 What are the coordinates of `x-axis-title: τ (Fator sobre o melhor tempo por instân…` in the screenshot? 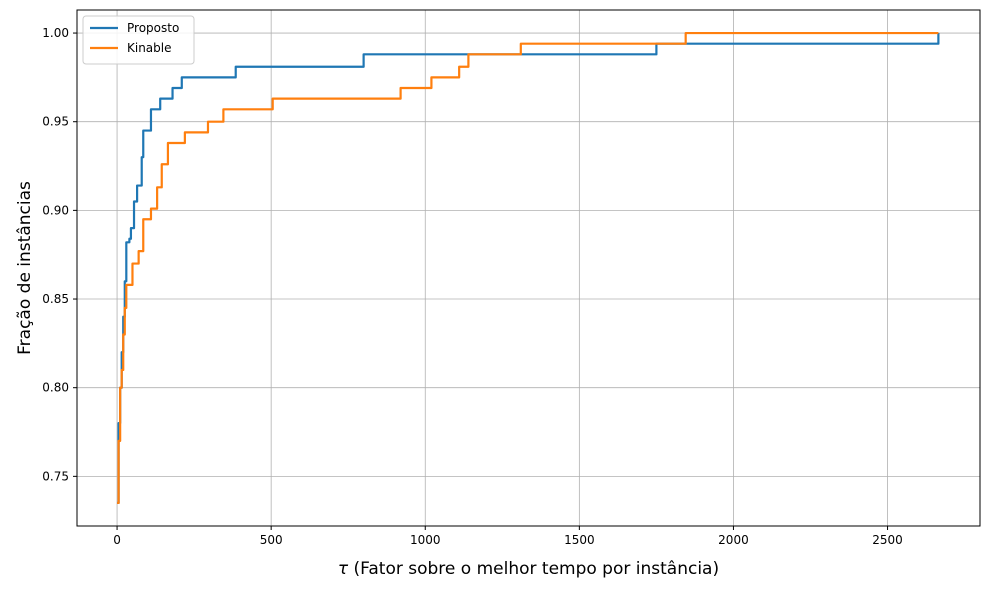 It's located at (528, 569).